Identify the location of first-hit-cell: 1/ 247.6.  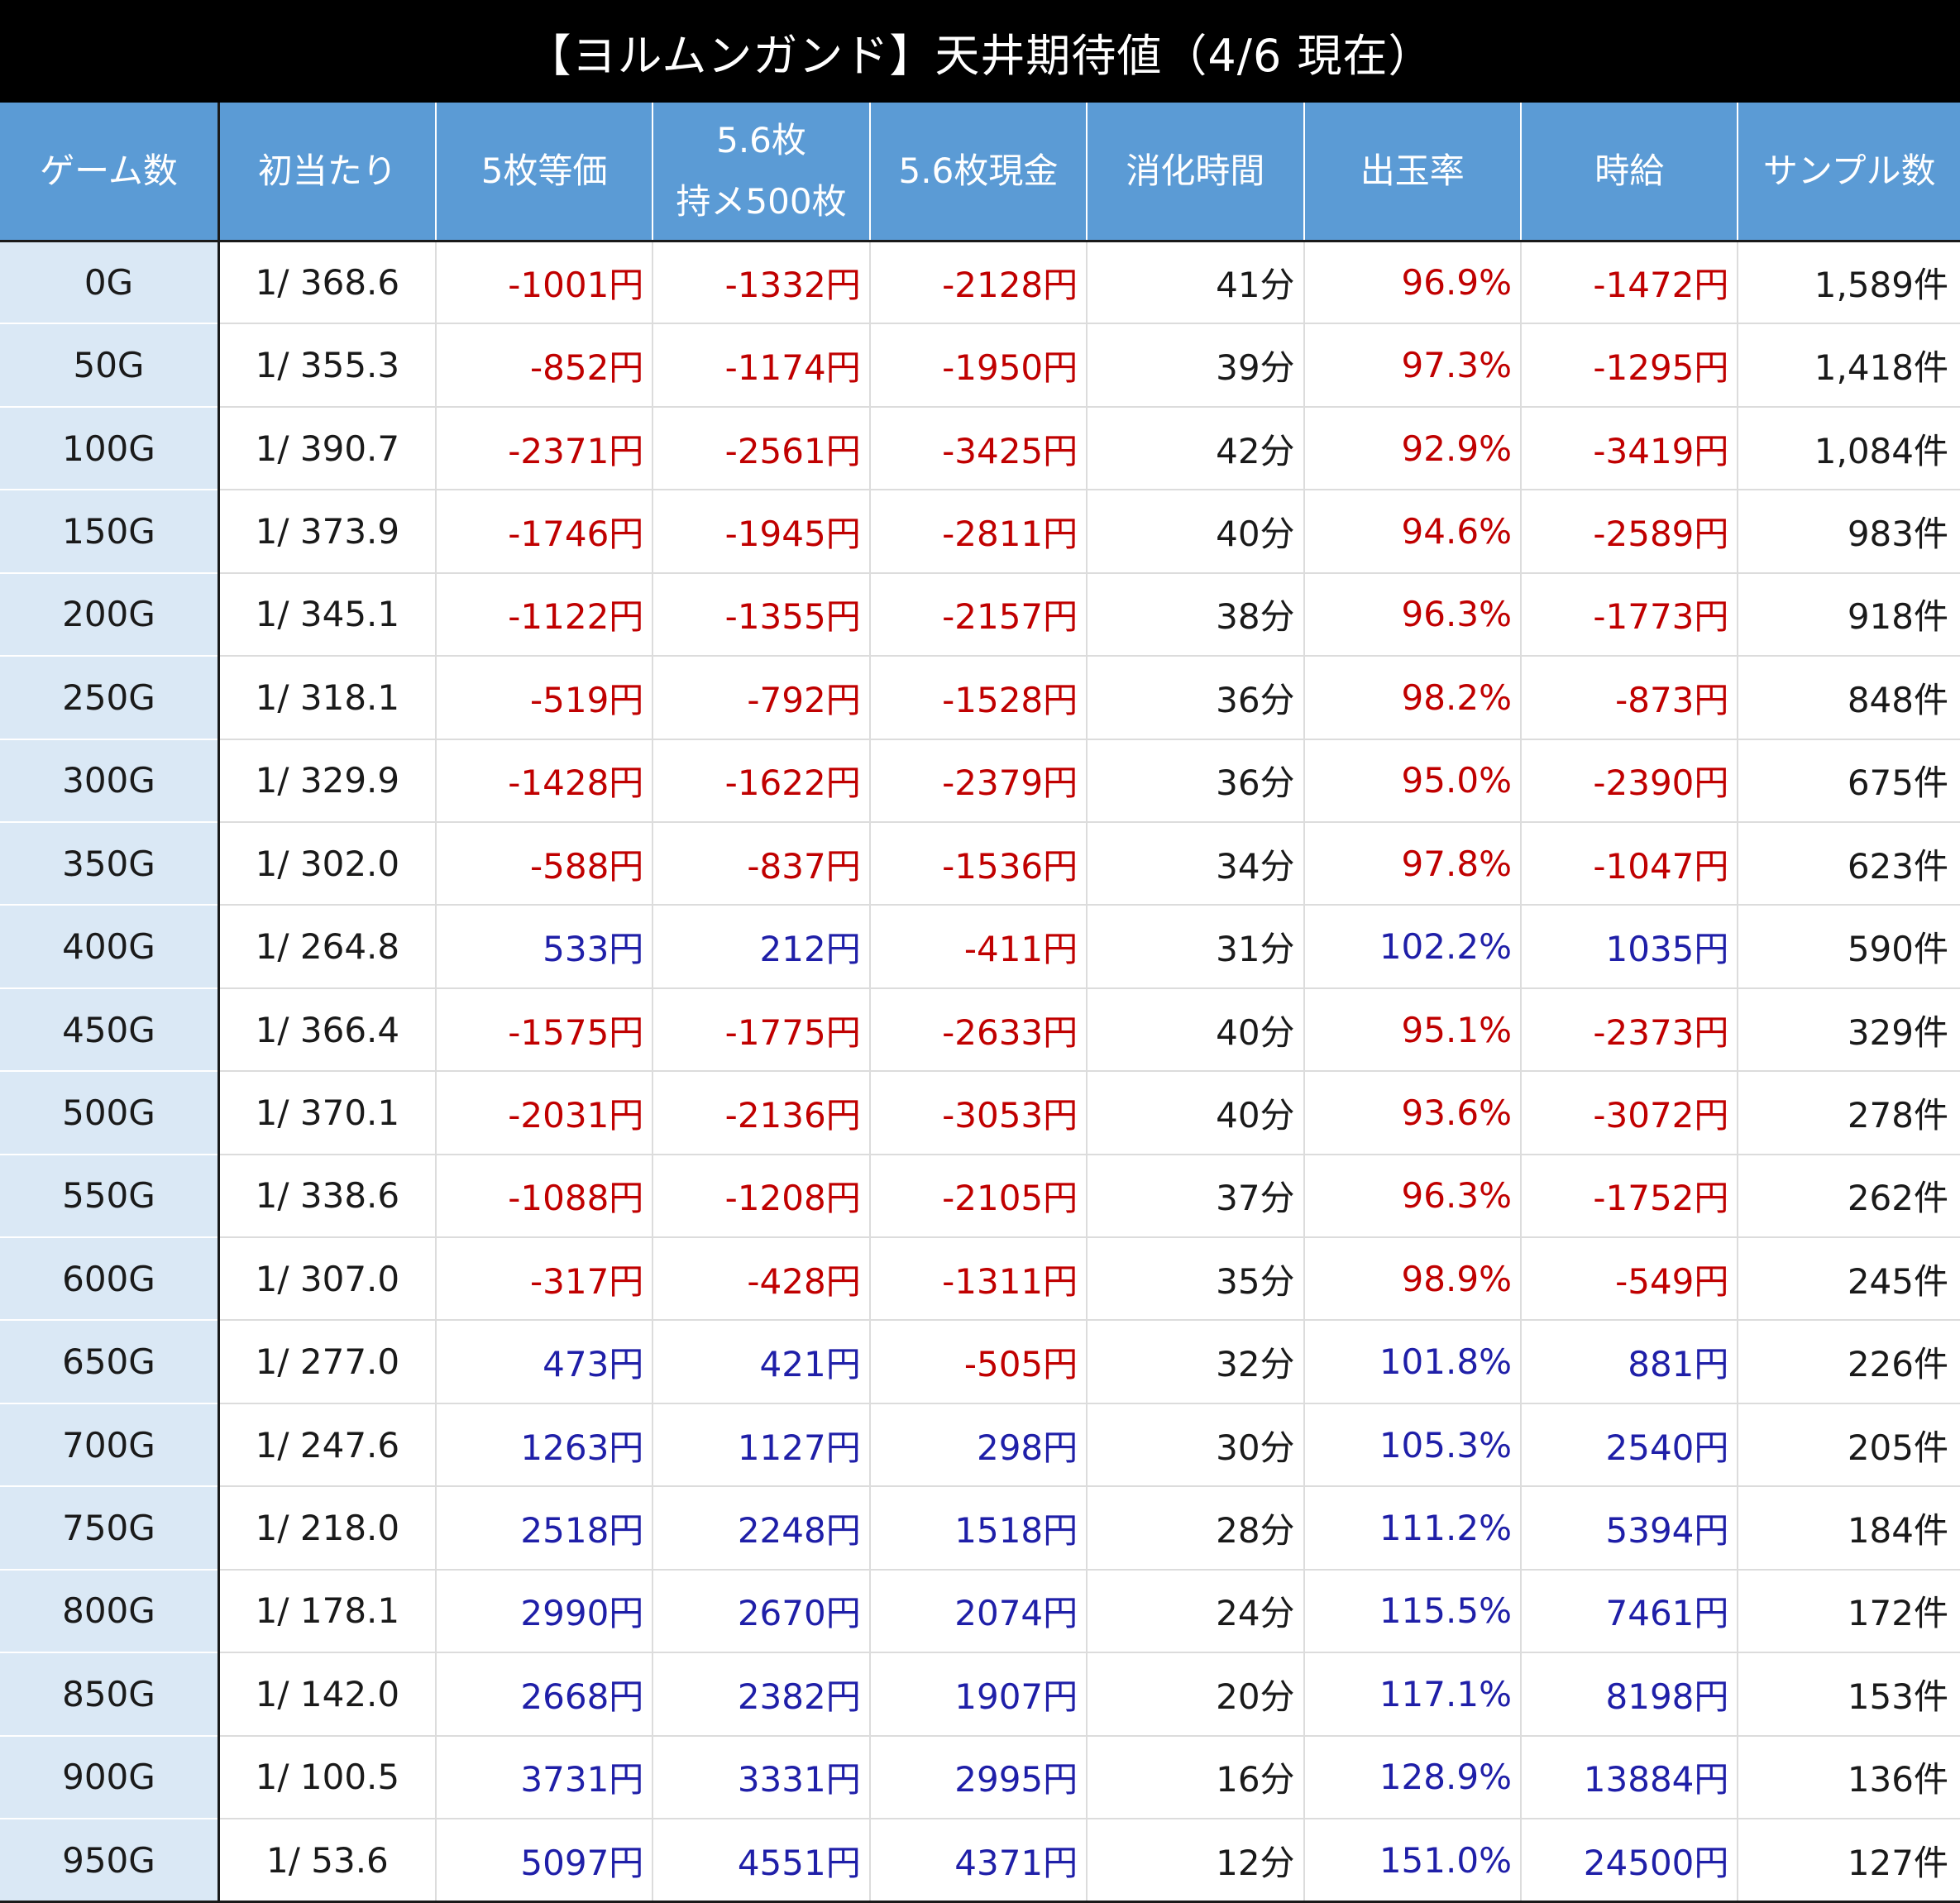
(327, 1445).